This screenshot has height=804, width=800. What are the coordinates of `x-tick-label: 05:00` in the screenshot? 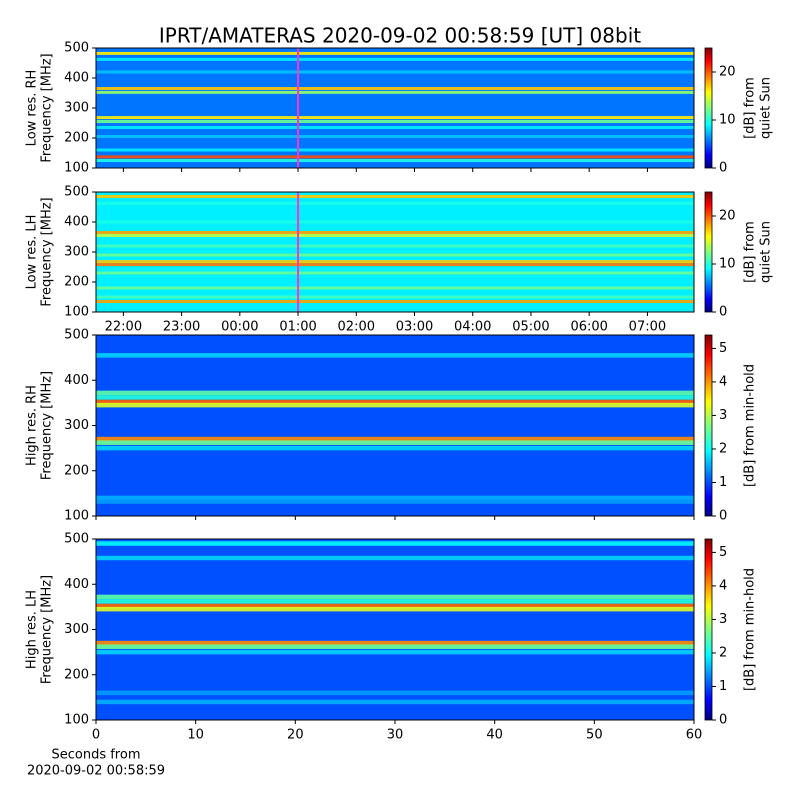 It's located at (530, 327).